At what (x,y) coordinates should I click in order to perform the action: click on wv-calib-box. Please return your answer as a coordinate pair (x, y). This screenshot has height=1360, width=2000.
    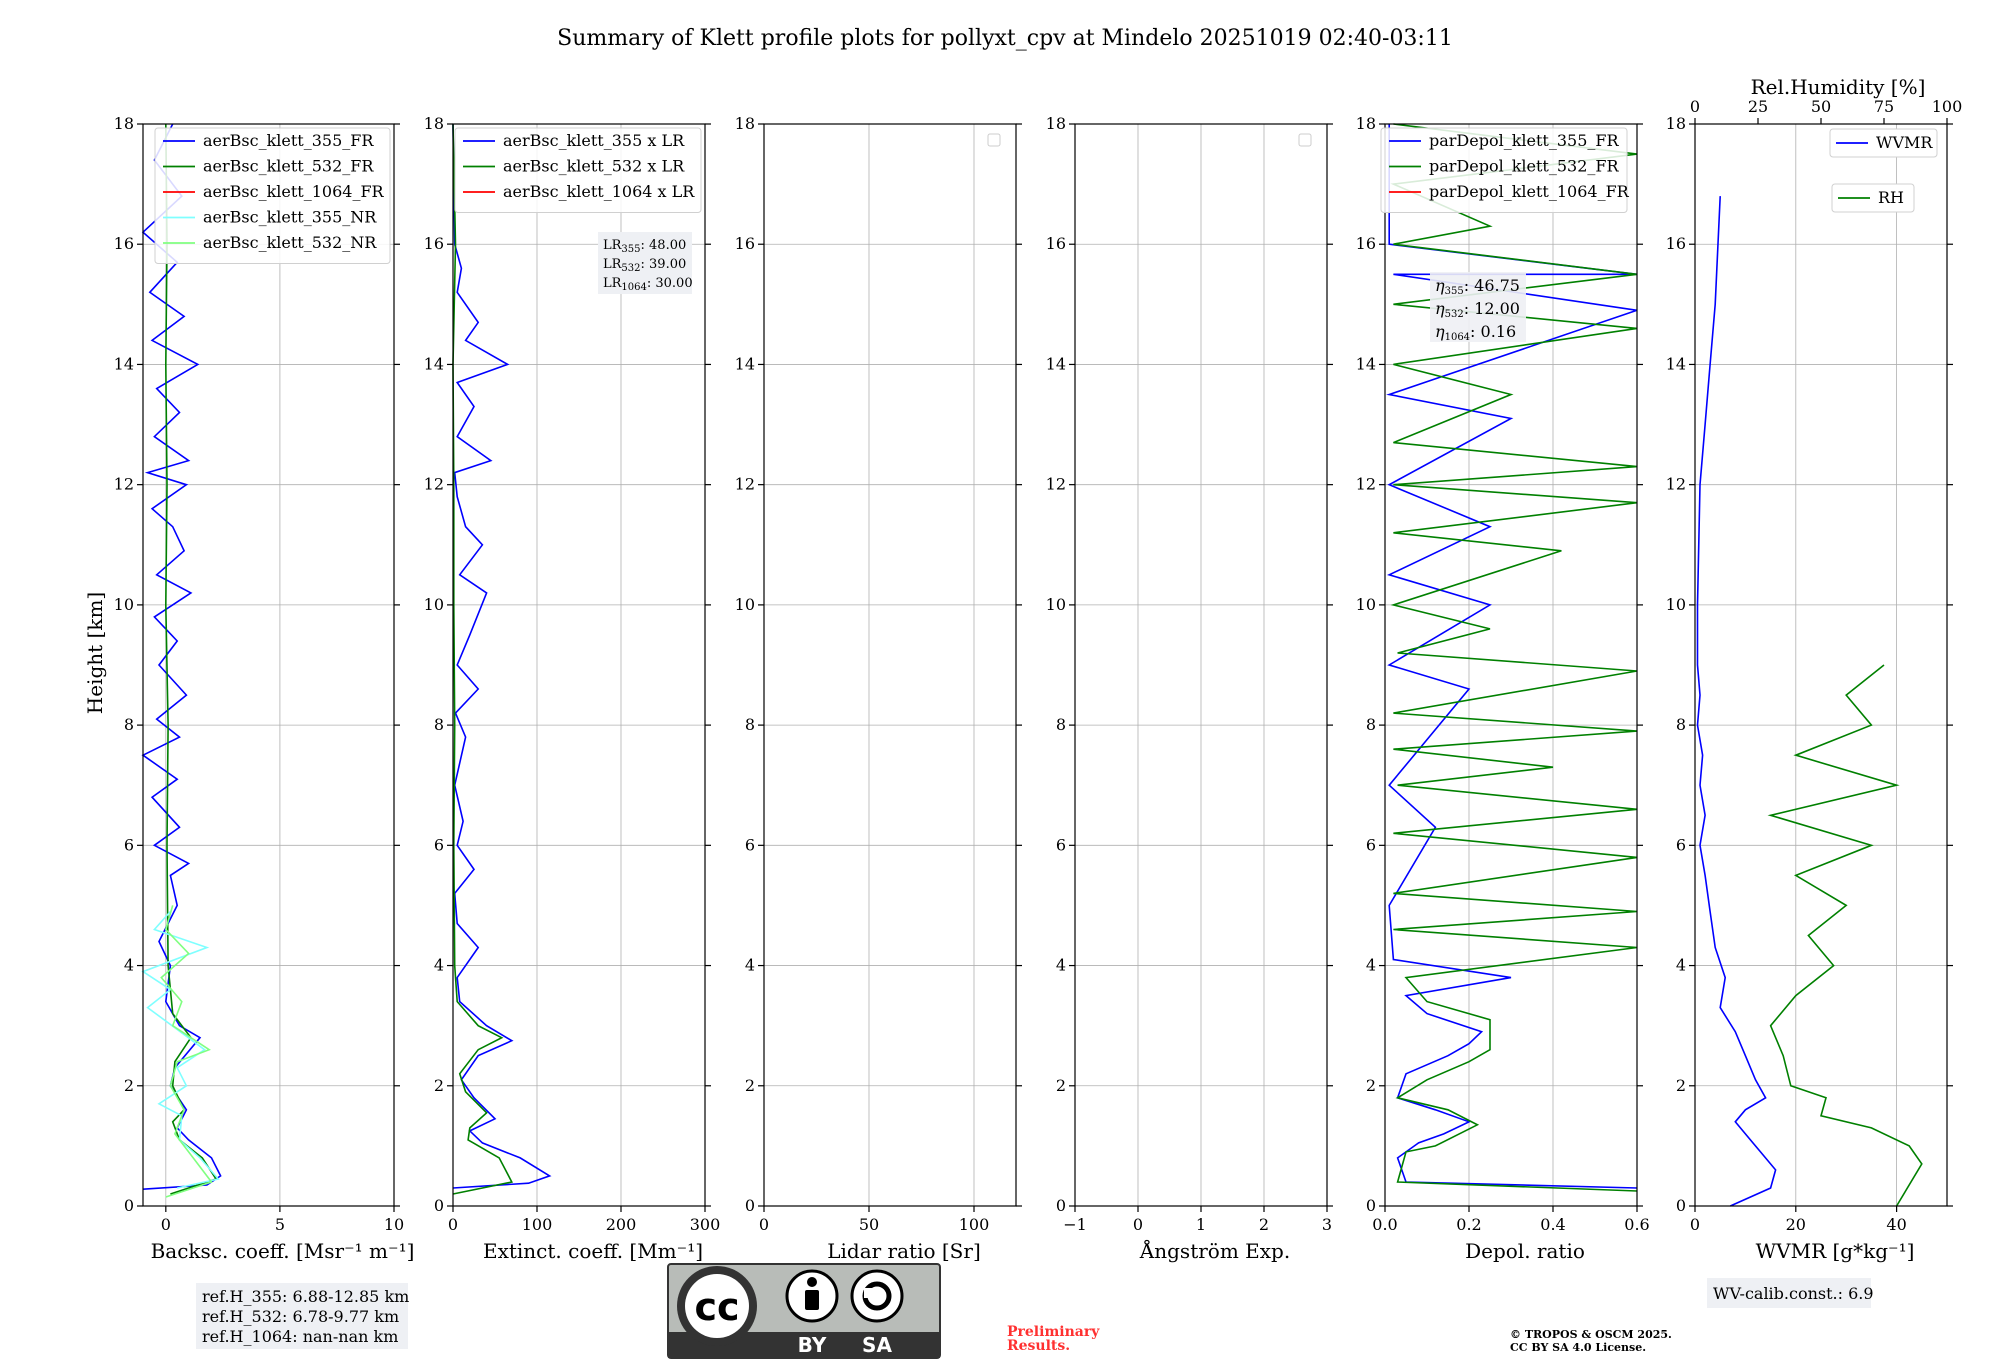
    Looking at the image, I should click on (1789, 1293).